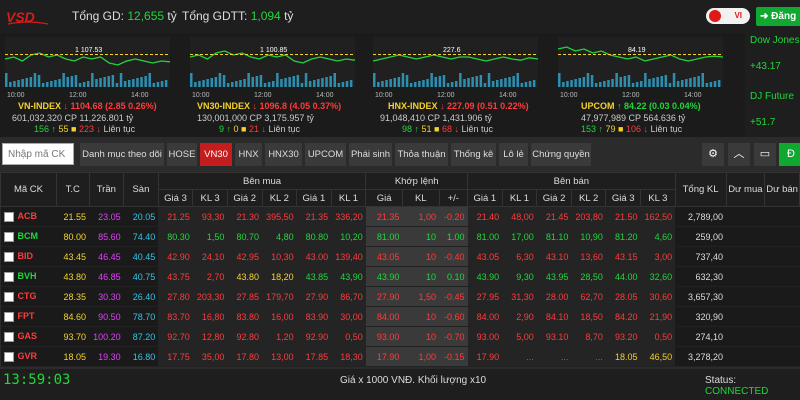 This screenshot has height=400, width=800. I want to click on dj-future-label: DJ Future, so click(772, 96).